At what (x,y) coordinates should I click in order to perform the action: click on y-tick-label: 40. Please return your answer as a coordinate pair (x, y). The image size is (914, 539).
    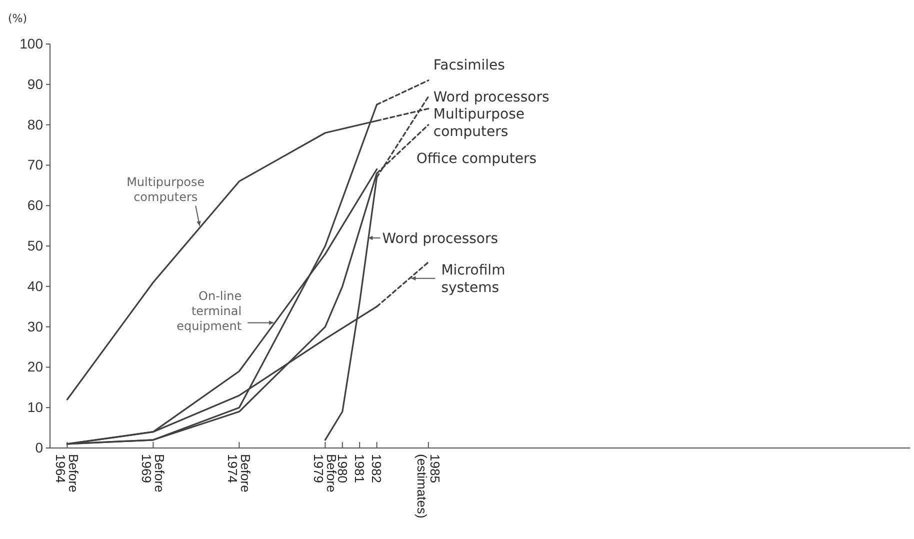
    Looking at the image, I should click on (35, 286).